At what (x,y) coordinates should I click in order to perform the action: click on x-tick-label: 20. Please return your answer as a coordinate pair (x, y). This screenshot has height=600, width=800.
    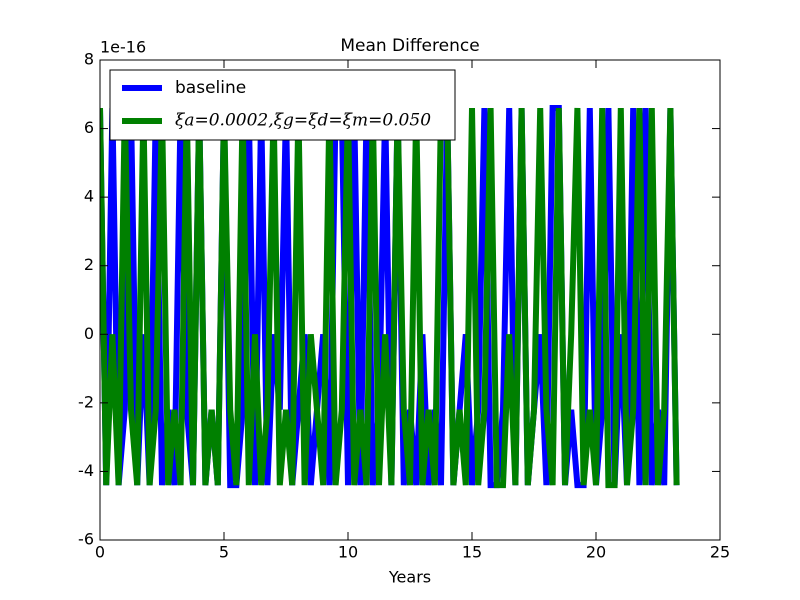
    Looking at the image, I should click on (596, 552).